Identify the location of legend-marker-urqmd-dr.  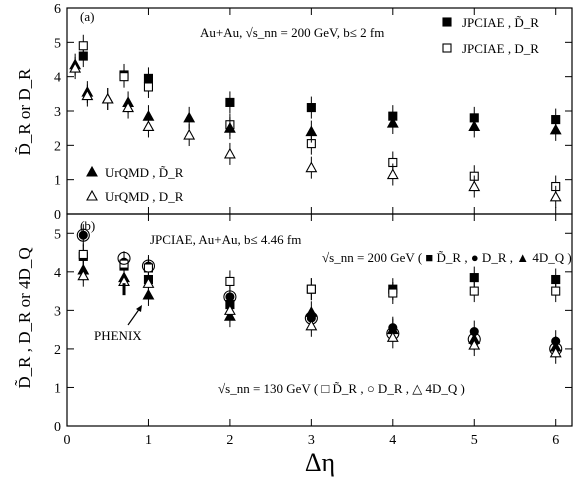
(92, 195).